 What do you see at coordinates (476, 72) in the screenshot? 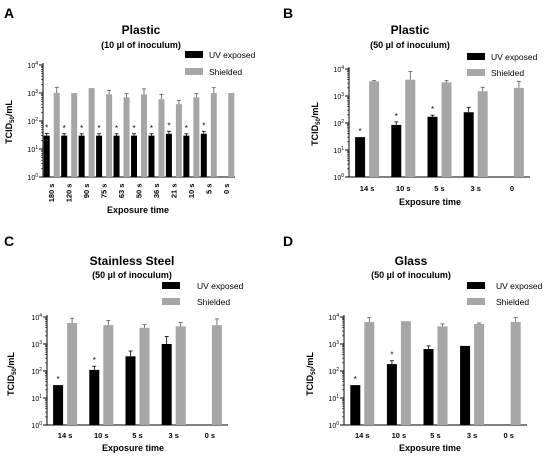
I see `panel-b-legend-shielded-swatch` at bounding box center [476, 72].